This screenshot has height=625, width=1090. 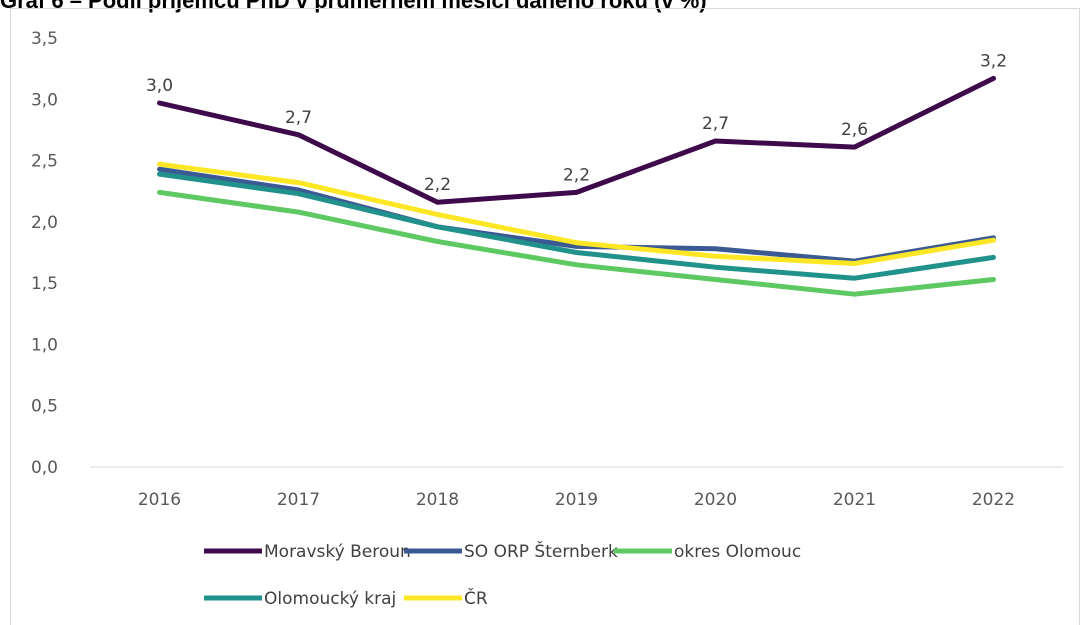 What do you see at coordinates (159, 86) in the screenshot?
I see `data-label: 3,0` at bounding box center [159, 86].